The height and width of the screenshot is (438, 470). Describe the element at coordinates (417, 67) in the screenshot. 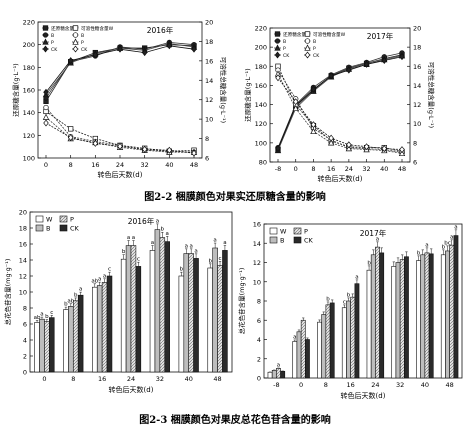

I see `y-right-tick-label: 16` at that location.